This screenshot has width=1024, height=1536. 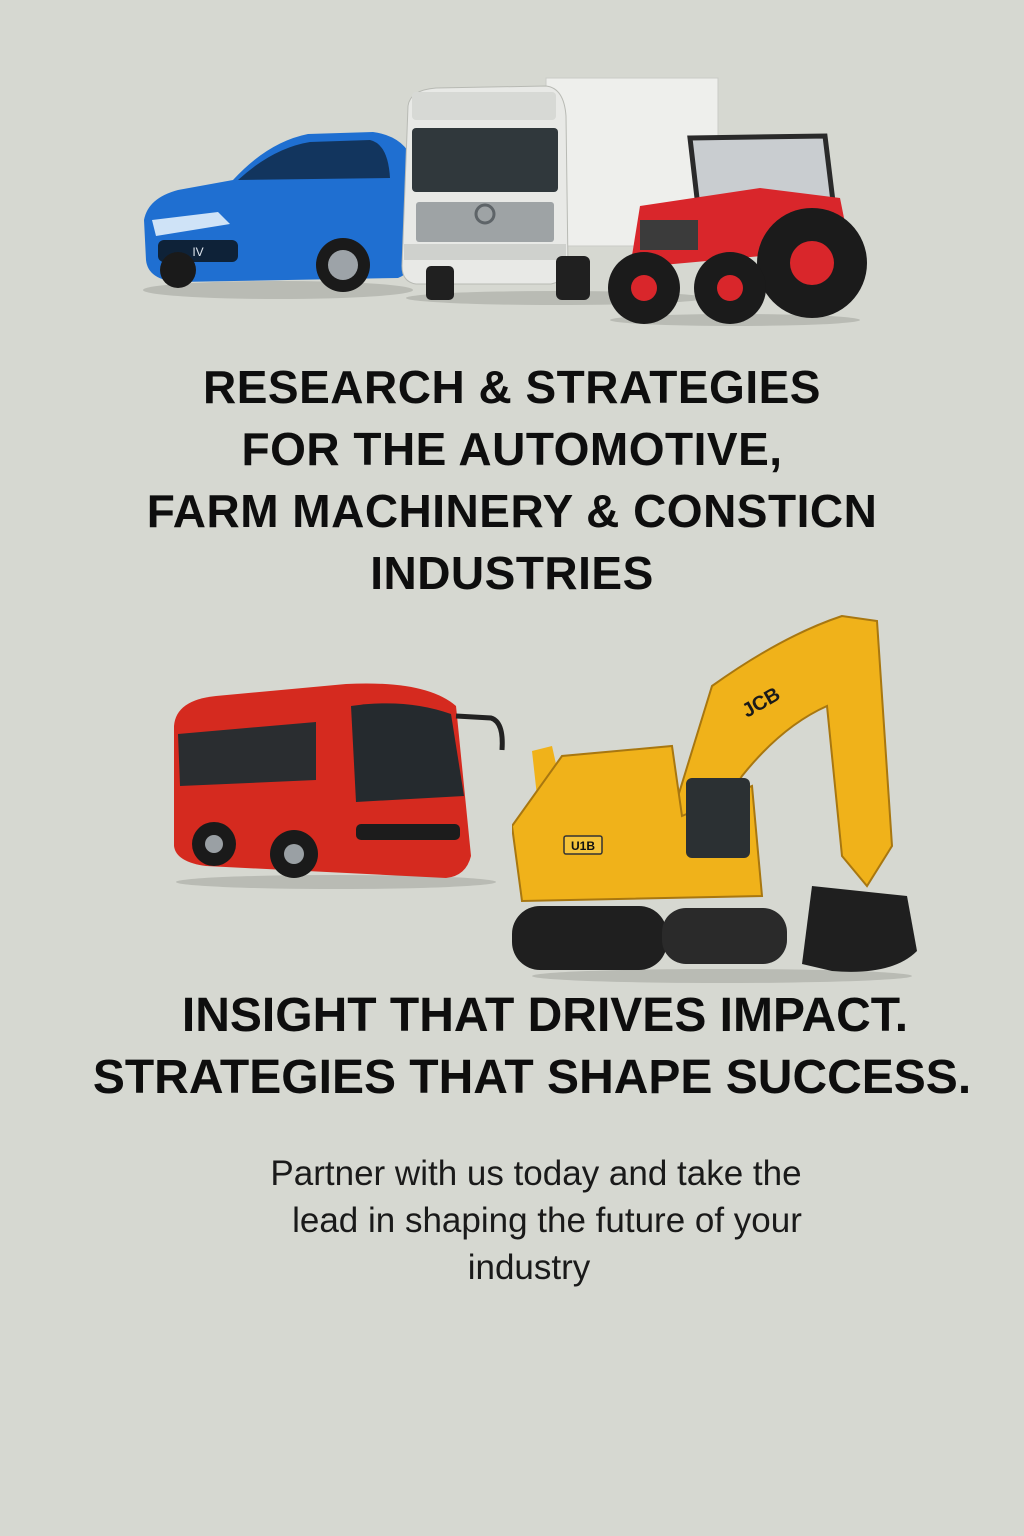 I want to click on body-line-1: Partner with us today and take the, so click(x=536, y=1173).